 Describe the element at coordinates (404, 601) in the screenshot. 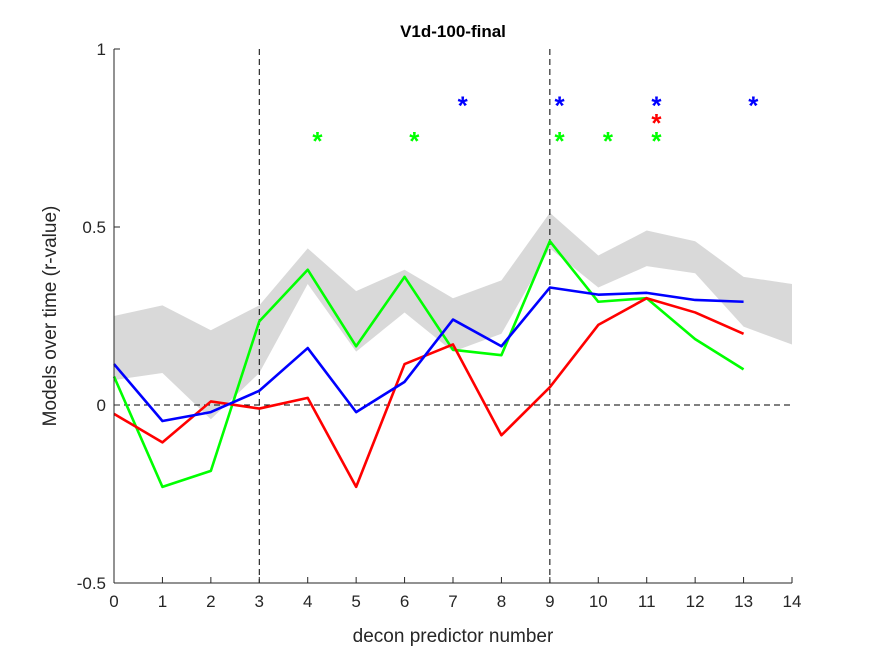

I see `x-tick-label: 6` at that location.